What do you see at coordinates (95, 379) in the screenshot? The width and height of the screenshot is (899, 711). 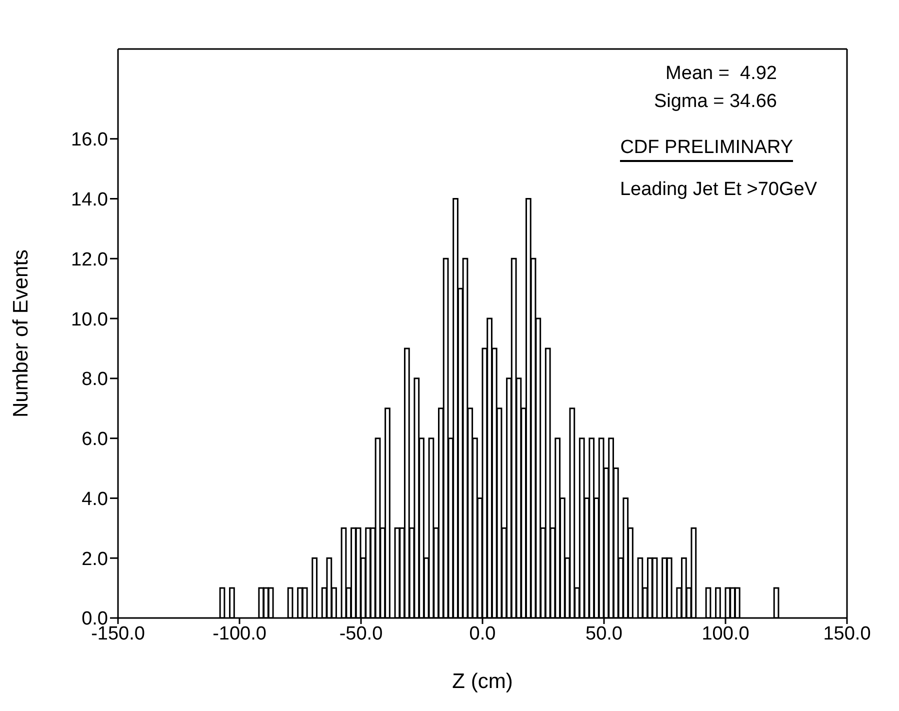 I see `y-tick-label: 8.0` at bounding box center [95, 379].